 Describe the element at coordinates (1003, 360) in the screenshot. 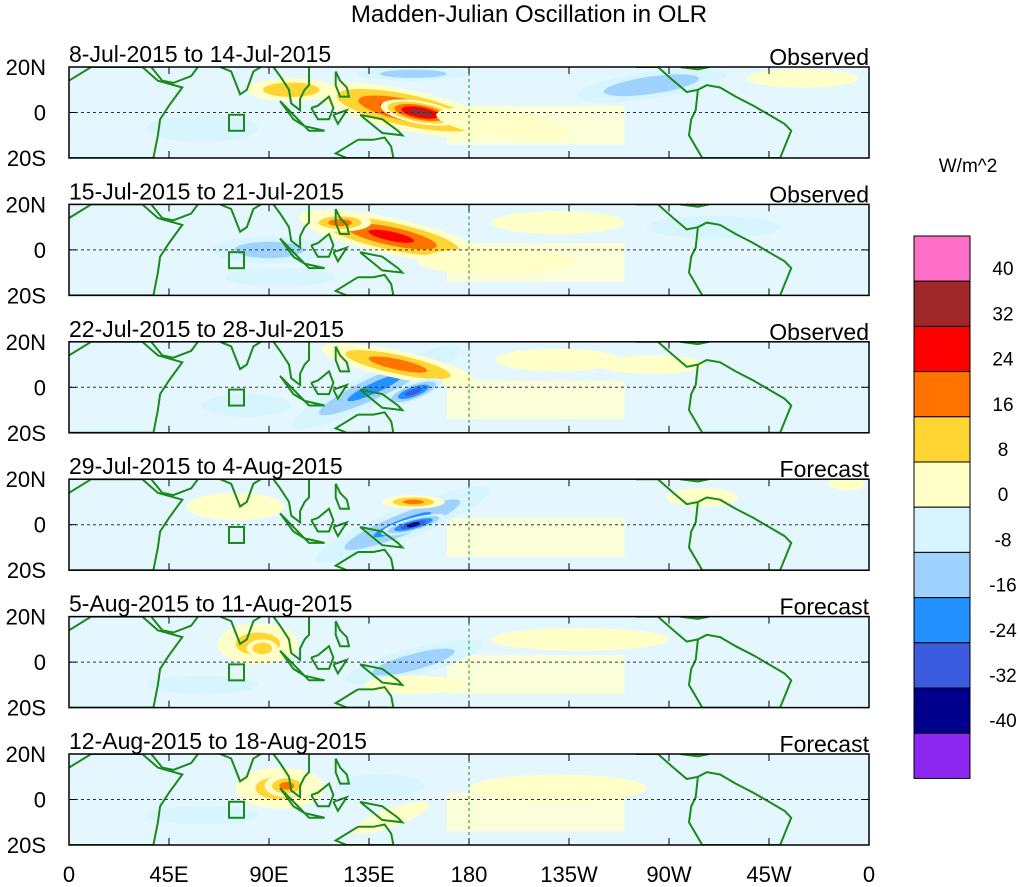

I see `colorbar-level-label: 24` at that location.